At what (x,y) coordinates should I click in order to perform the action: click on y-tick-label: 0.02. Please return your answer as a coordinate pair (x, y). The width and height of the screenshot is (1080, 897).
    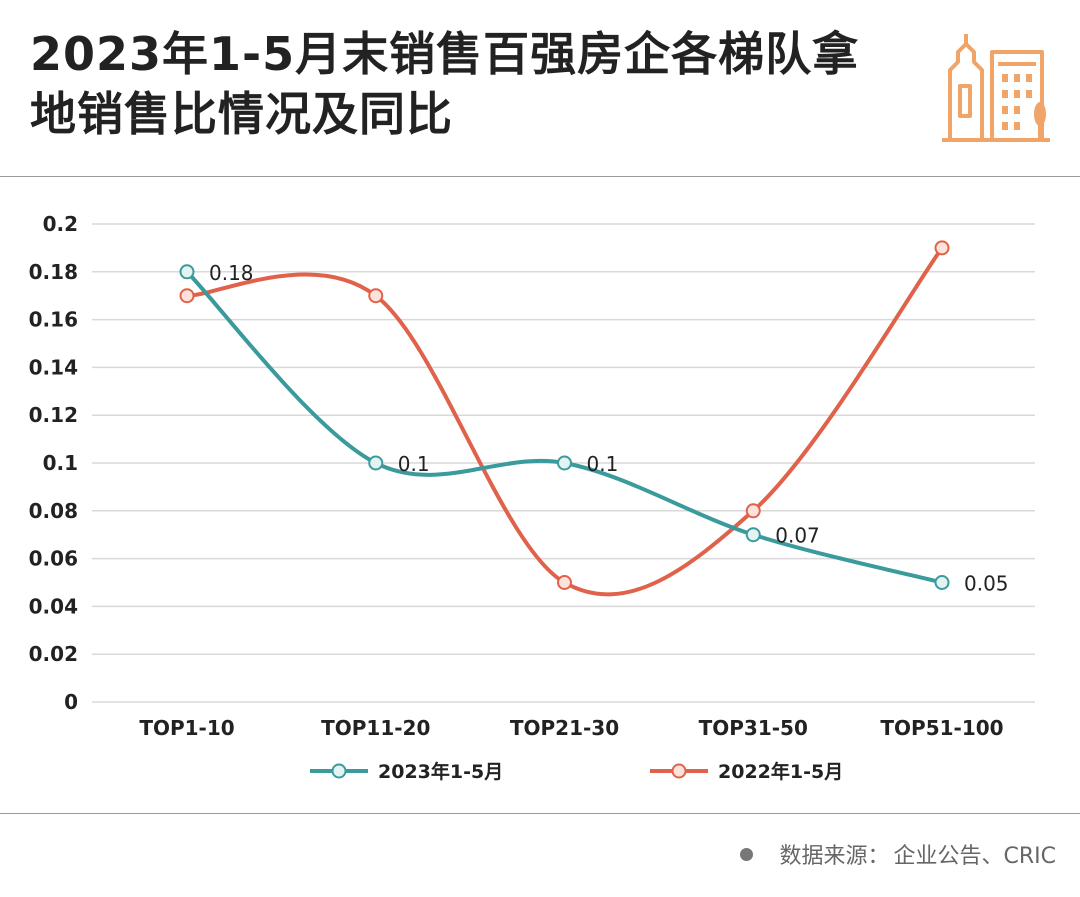
    Looking at the image, I should click on (53, 654).